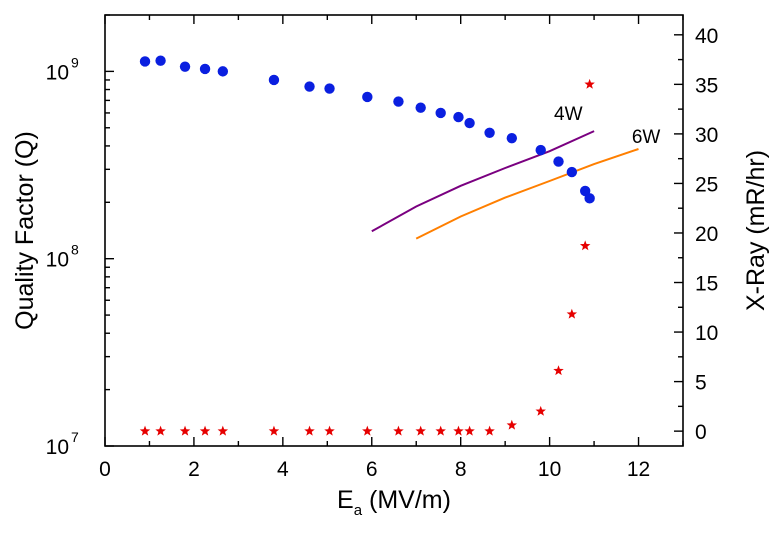  What do you see at coordinates (394, 502) in the screenshot?
I see `x-axis-label: Ea (MV/m)` at bounding box center [394, 502].